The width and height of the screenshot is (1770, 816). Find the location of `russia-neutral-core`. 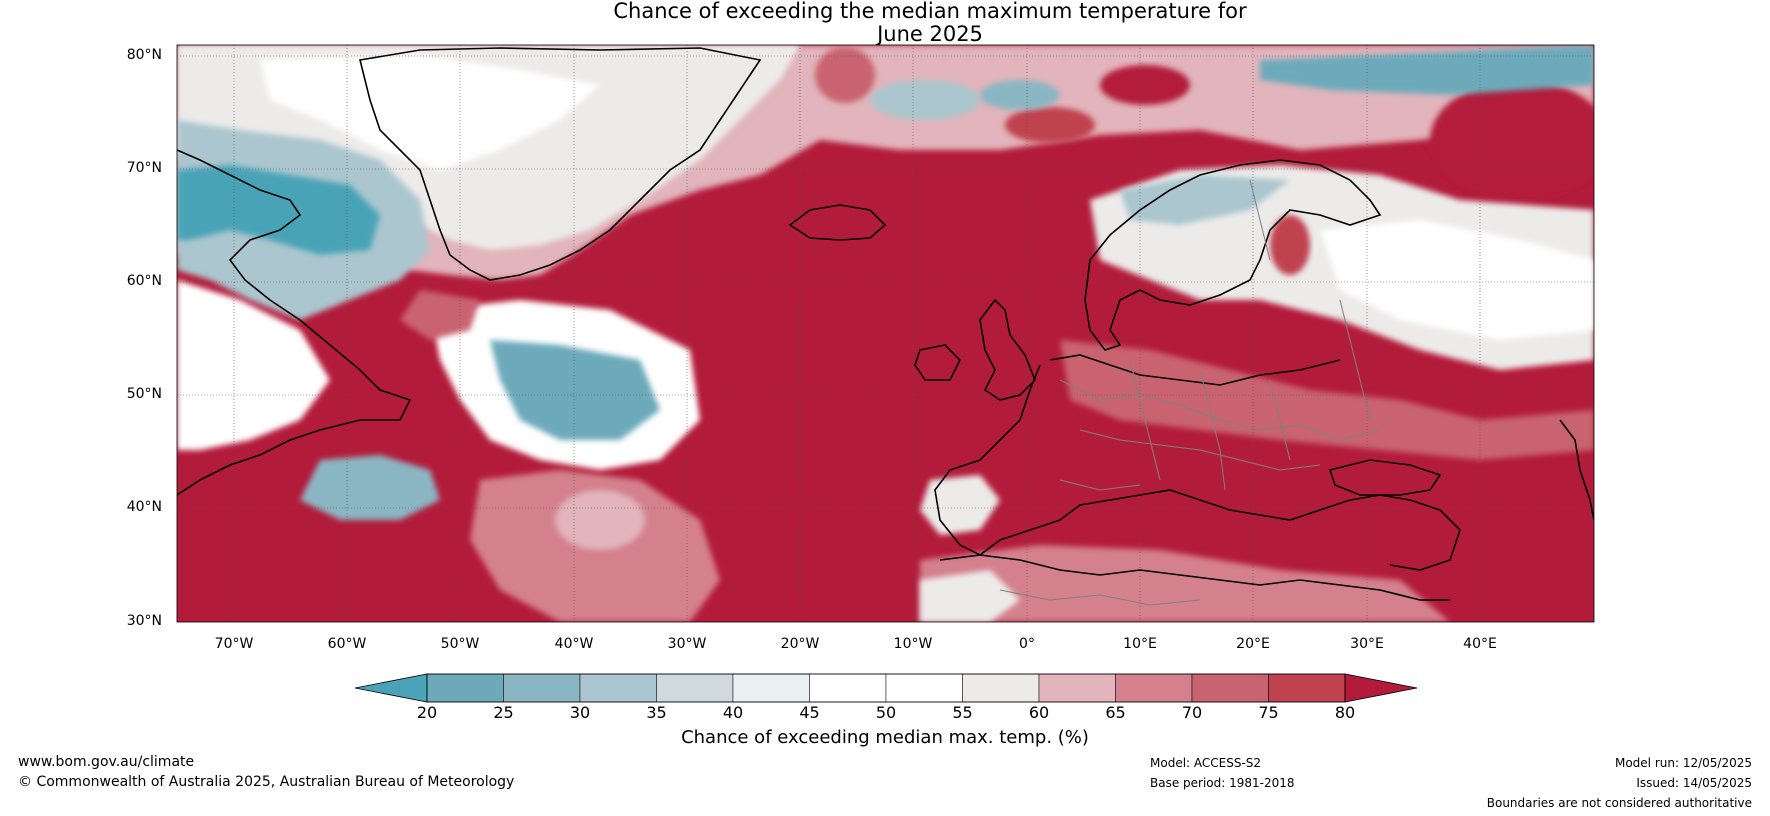

russia-neutral-core is located at coordinates (1457, 280).